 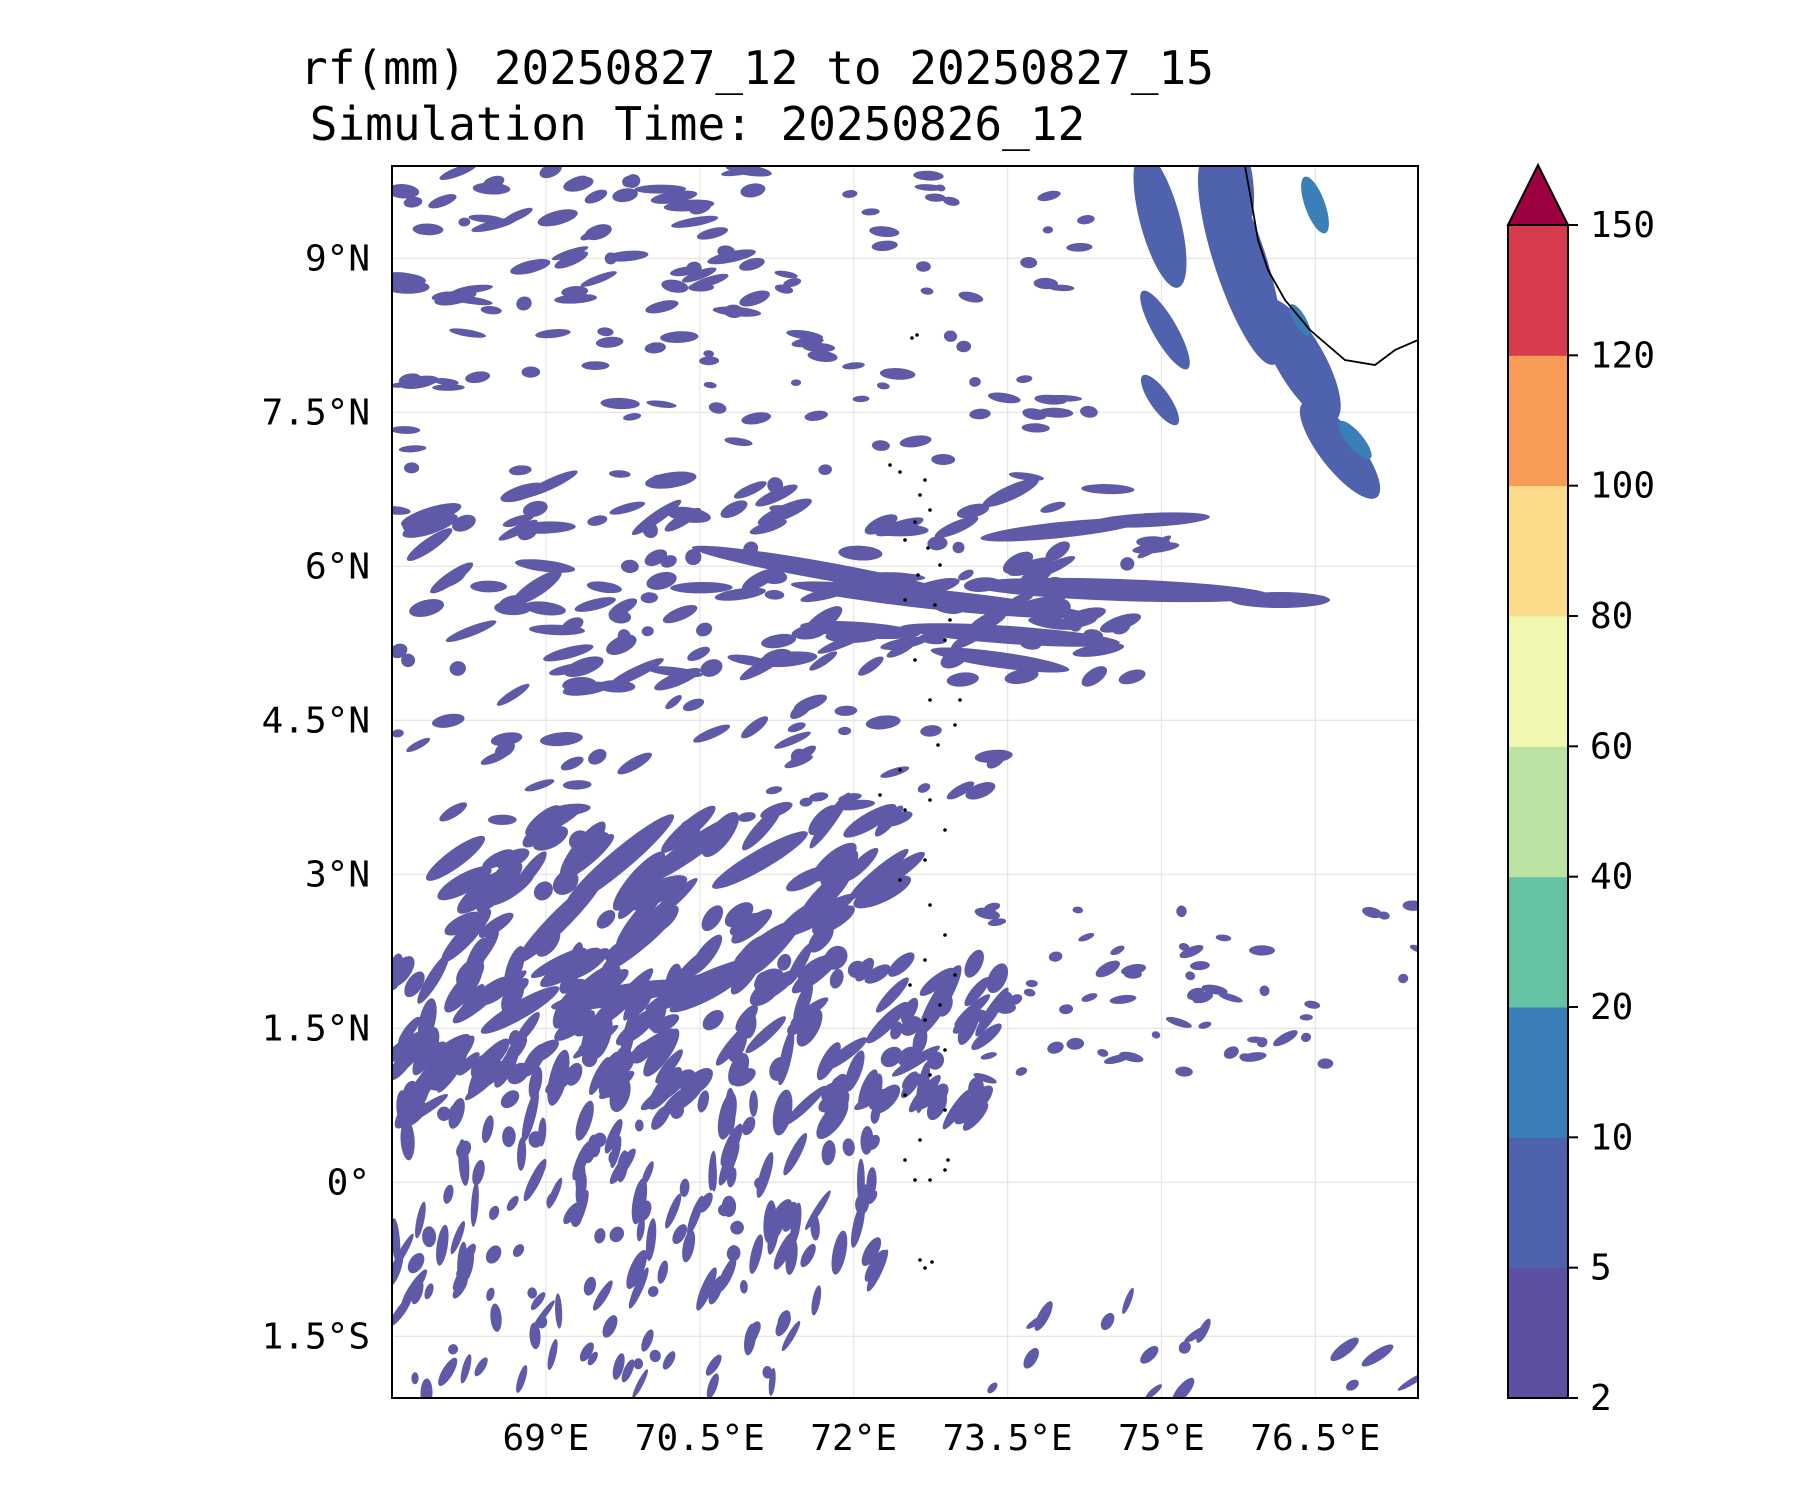 I want to click on colorbar-tick-label: 10, so click(x=1611, y=1137).